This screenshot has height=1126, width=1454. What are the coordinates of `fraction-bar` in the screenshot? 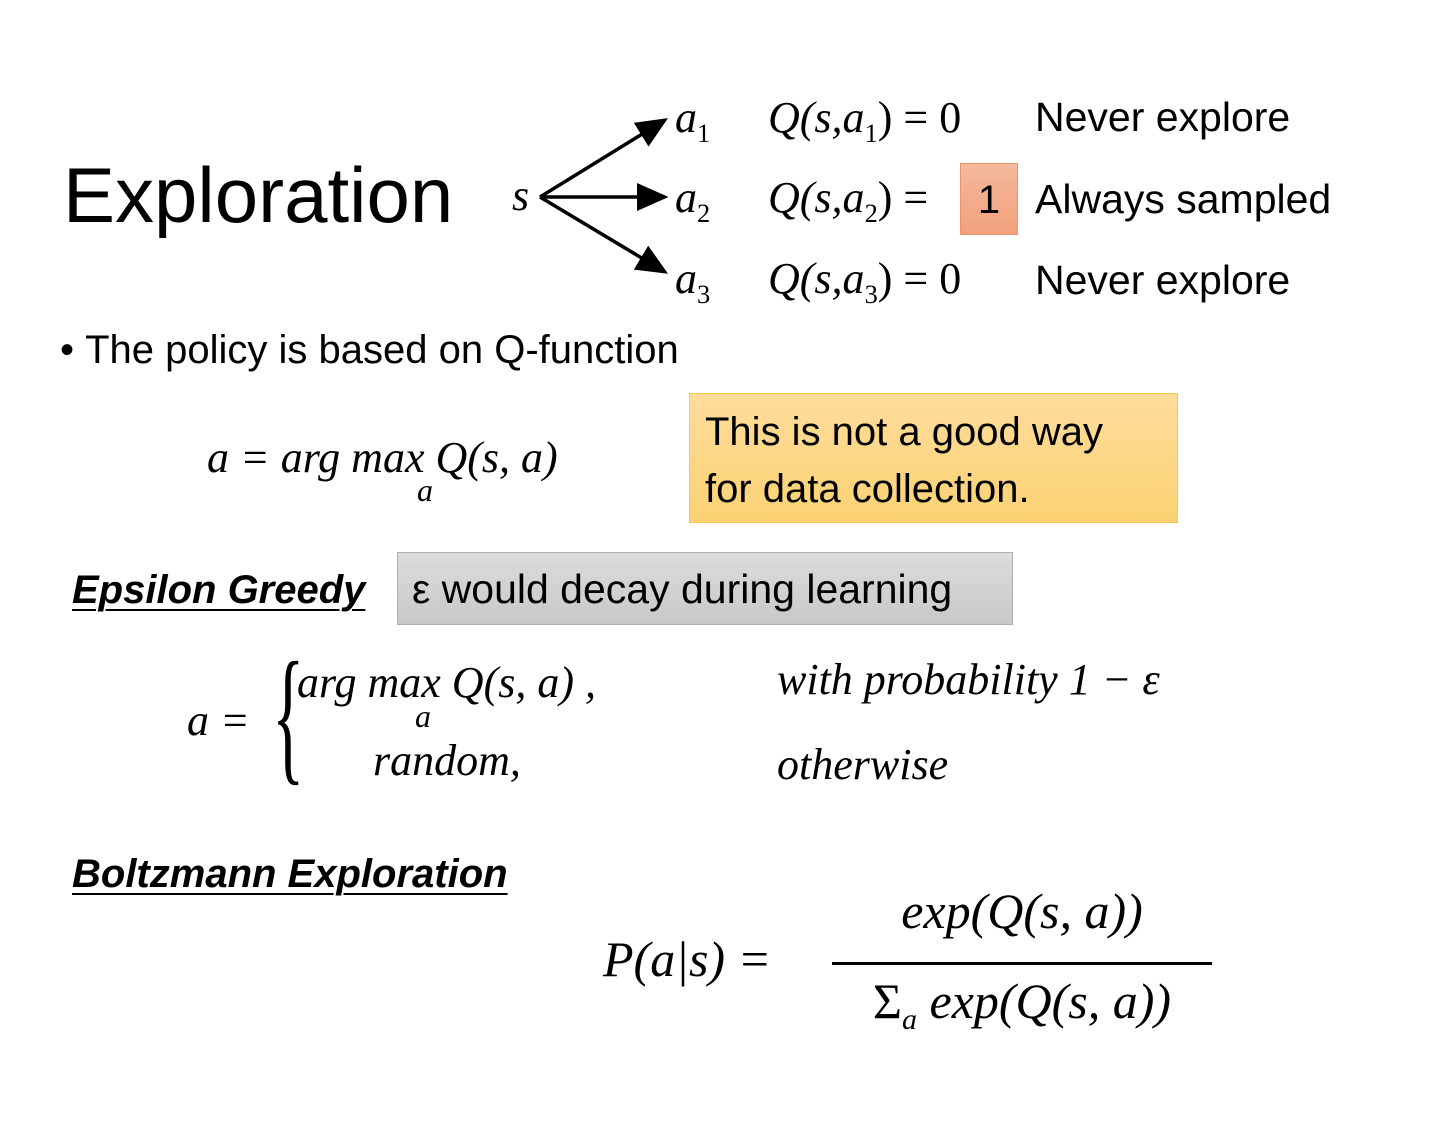 It's located at (1022, 963).